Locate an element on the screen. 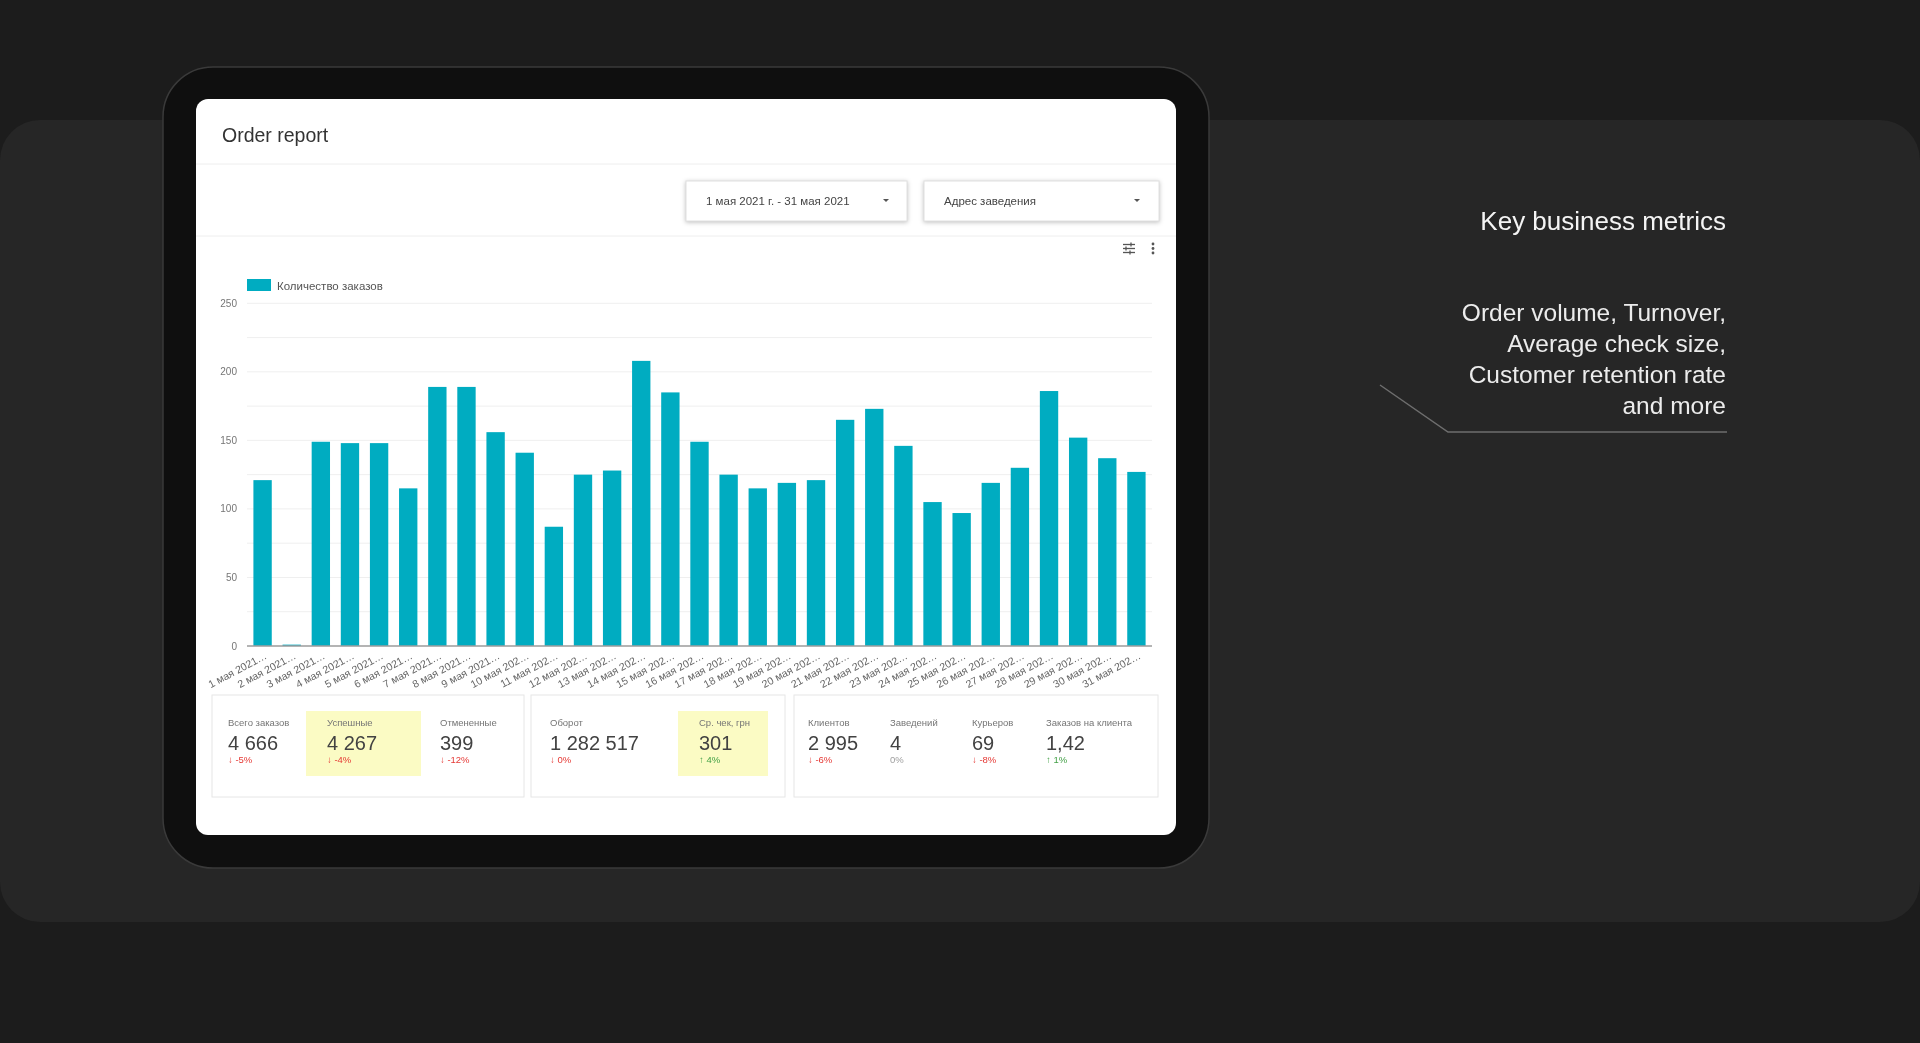 This screenshot has height=1043, width=1920. y-tick-label: 50 is located at coordinates (231, 577).